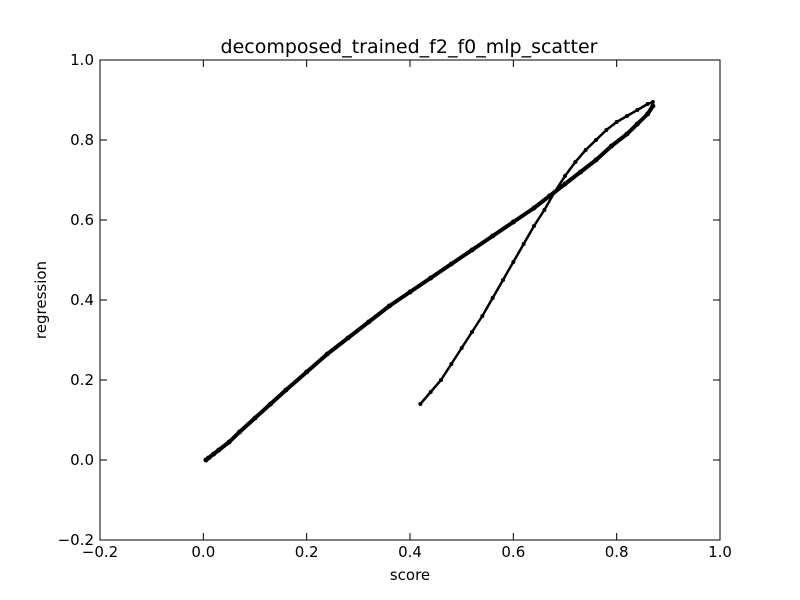 The width and height of the screenshot is (800, 600). What do you see at coordinates (82, 380) in the screenshot?
I see `y-tick-label: 0.2` at bounding box center [82, 380].